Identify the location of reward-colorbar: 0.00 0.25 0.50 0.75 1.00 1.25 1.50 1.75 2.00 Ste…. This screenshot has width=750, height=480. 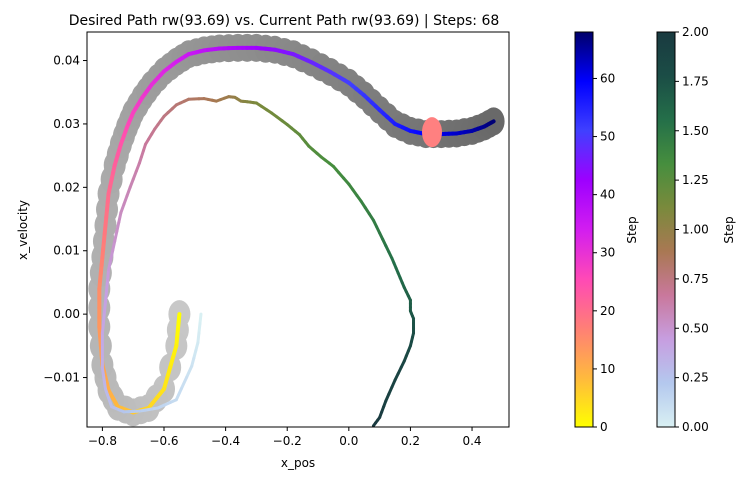
(696, 229).